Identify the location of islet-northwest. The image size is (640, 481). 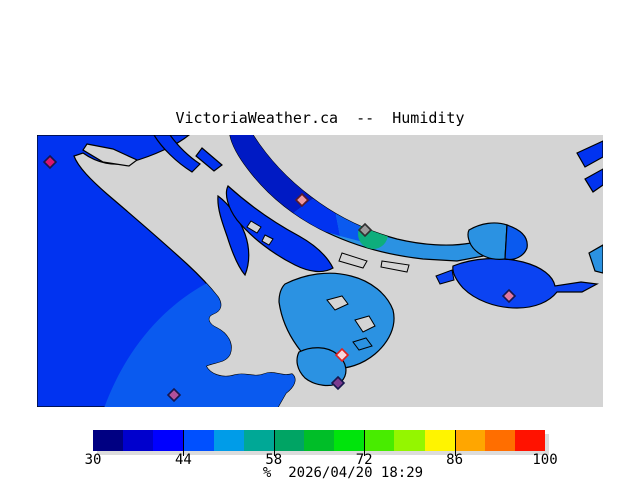
(110, 155).